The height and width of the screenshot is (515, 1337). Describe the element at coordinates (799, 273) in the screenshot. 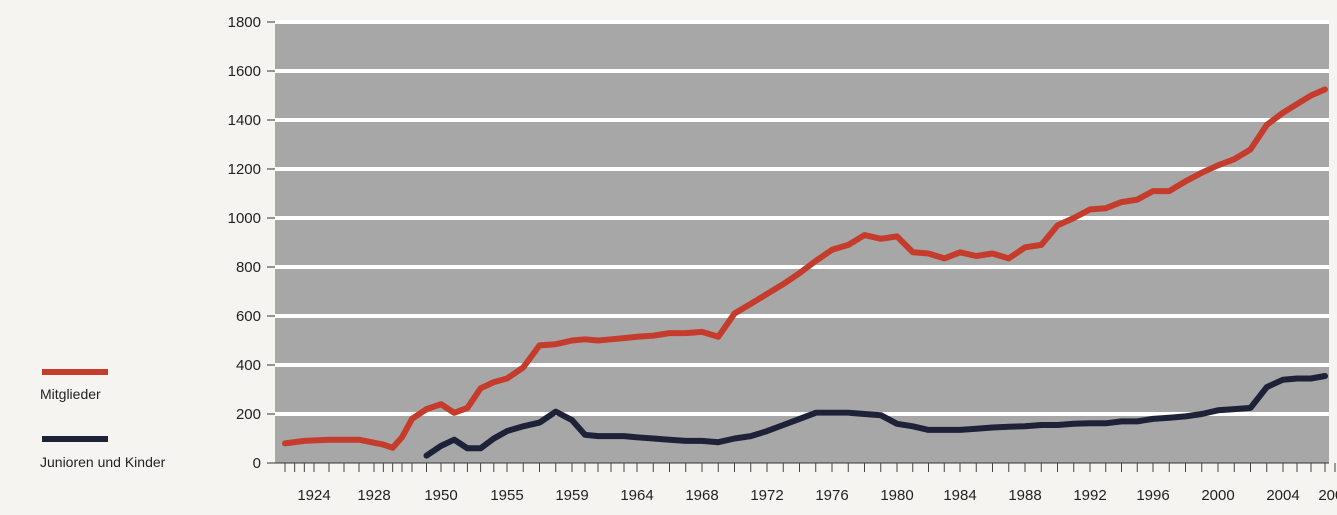

I see `point-mitglieder-1974` at that location.